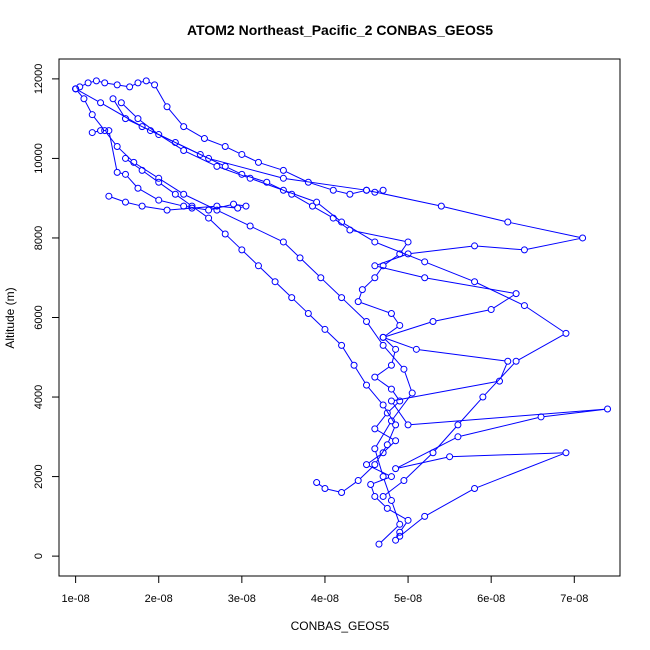 This screenshot has width=650, height=650. What do you see at coordinates (39, 158) in the screenshot?
I see `y-tick-label: 10000` at bounding box center [39, 158].